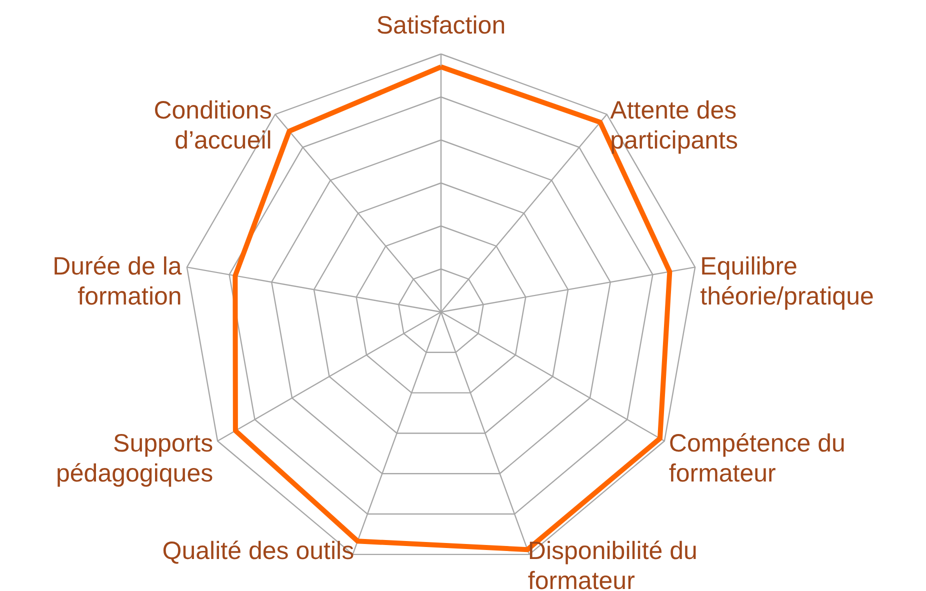 This screenshot has width=926, height=591. Describe the element at coordinates (213, 125) in the screenshot. I see `spoke-label: Conditions d’accueil` at that location.